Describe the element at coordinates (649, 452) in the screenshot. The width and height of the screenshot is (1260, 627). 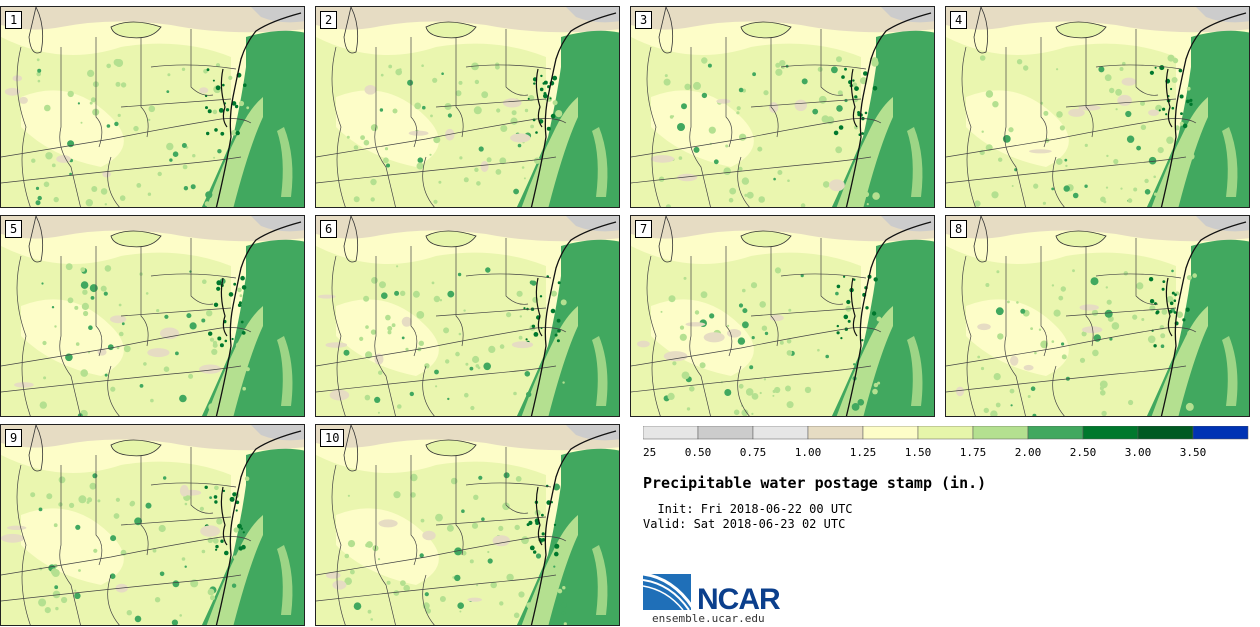
I see `colorbar-tick-label: 0.25` at that location.